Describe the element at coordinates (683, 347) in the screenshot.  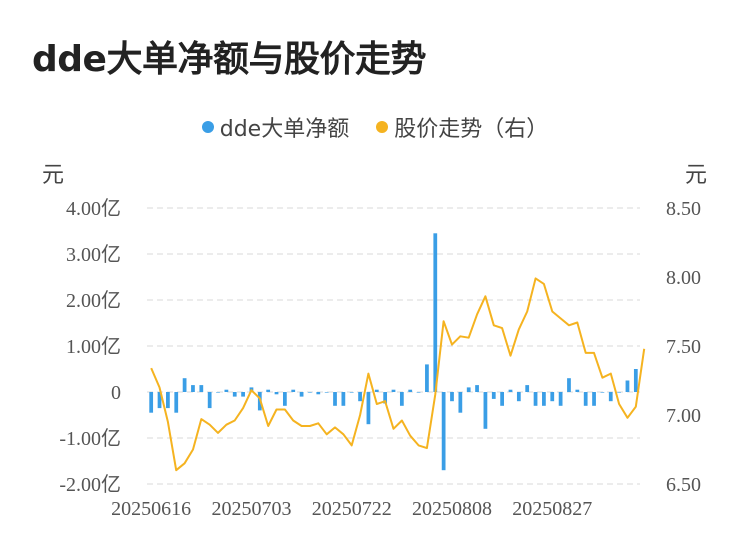
I see `right-tick-label: 7.50` at that location.